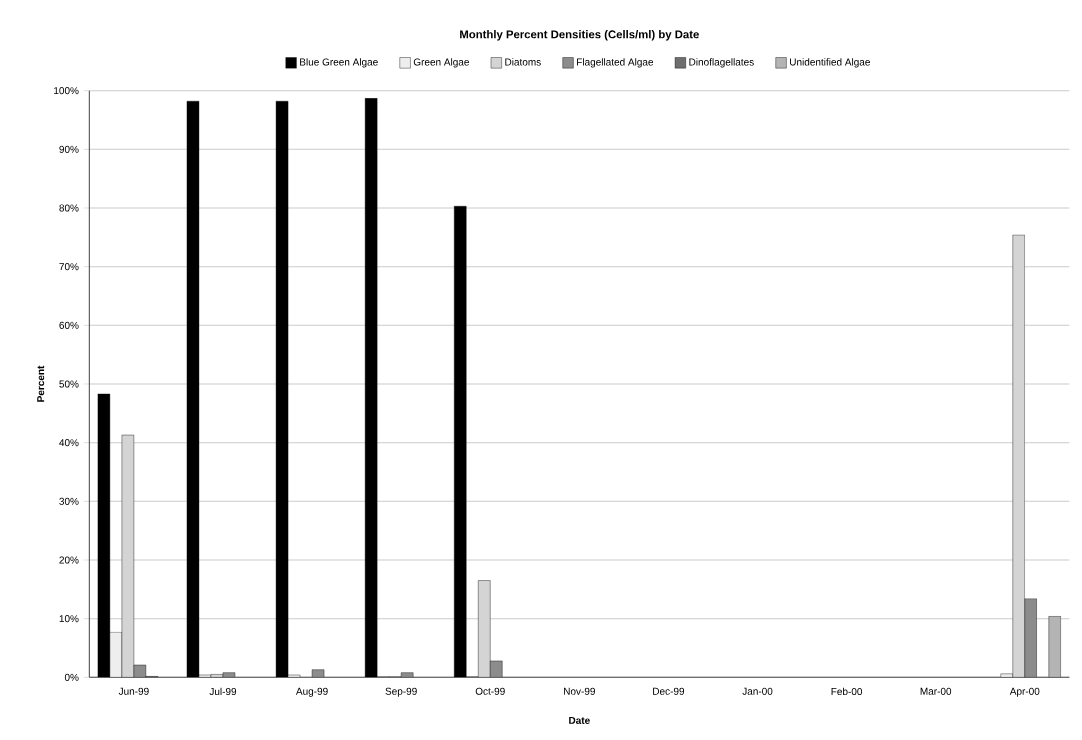 The width and height of the screenshot is (1082, 740). I want to click on y-tick-label: 30%, so click(69, 501).